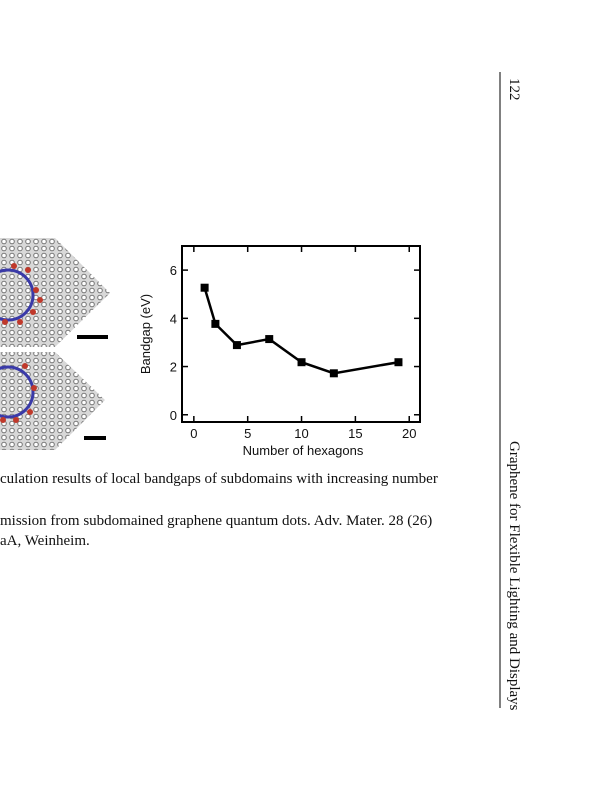 The width and height of the screenshot is (599, 800). Describe the element at coordinates (55, 344) in the screenshot. I see `graphene-figure` at that location.